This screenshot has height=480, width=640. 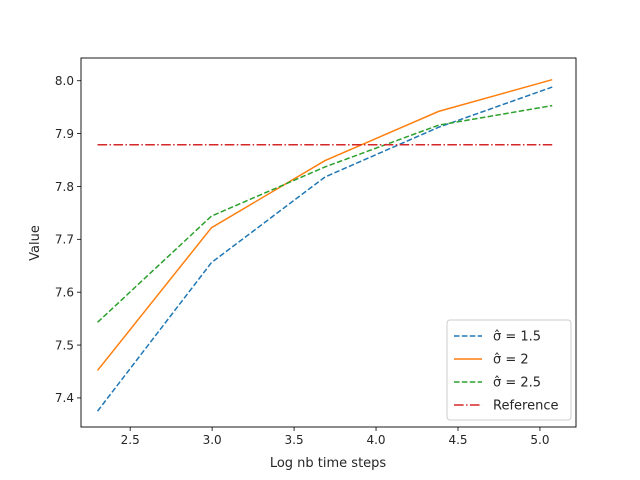 I want to click on y-tick-label: 7.4, so click(x=64, y=398).